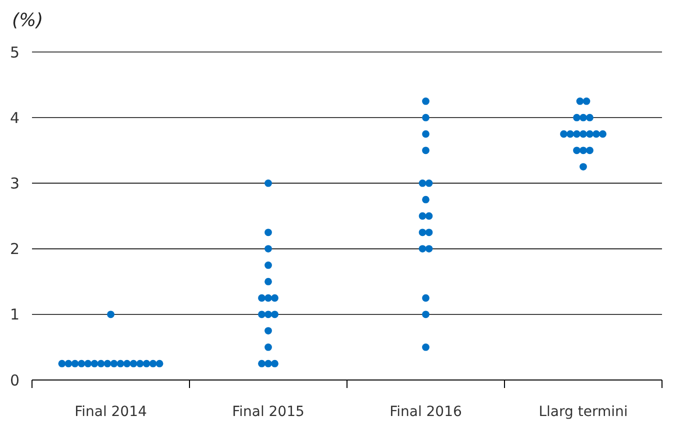 The width and height of the screenshot is (674, 436). What do you see at coordinates (15, 380) in the screenshot?
I see `y-tick-label: 0` at bounding box center [15, 380].